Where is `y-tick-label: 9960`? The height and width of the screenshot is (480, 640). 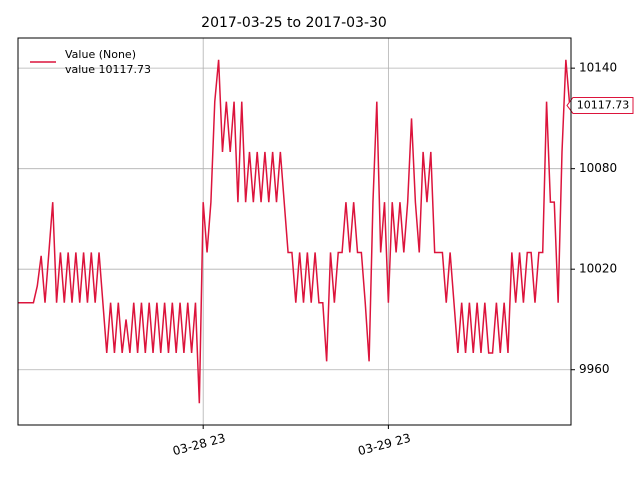 y-tick-label: 9960 is located at coordinates (594, 369).